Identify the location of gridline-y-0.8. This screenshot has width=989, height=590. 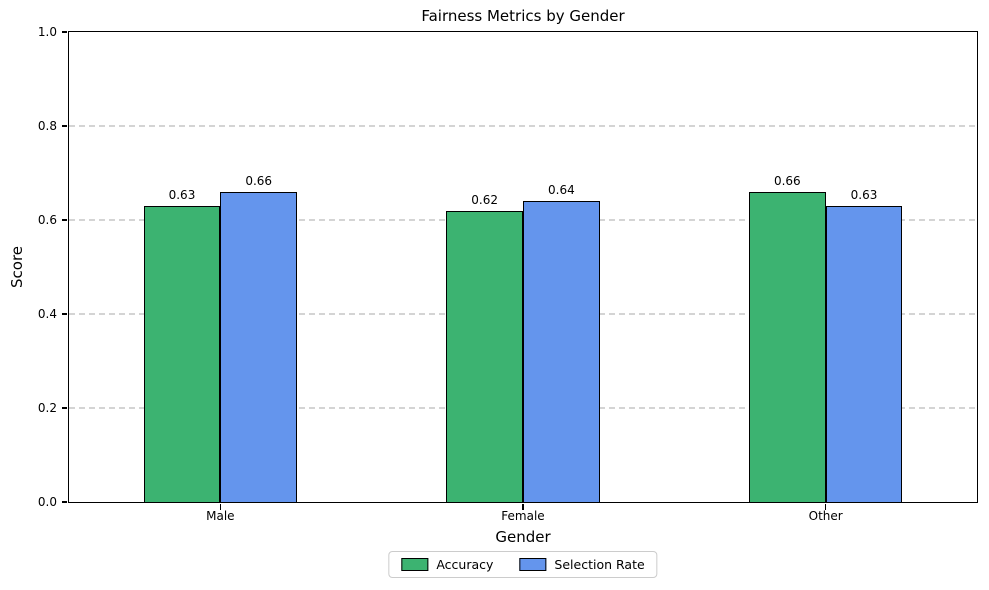
(523, 126).